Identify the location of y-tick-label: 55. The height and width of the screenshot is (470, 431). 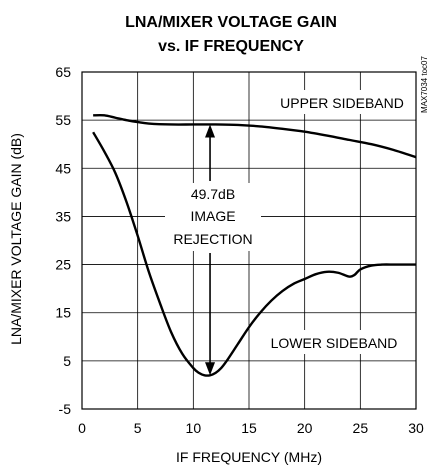
(63, 120).